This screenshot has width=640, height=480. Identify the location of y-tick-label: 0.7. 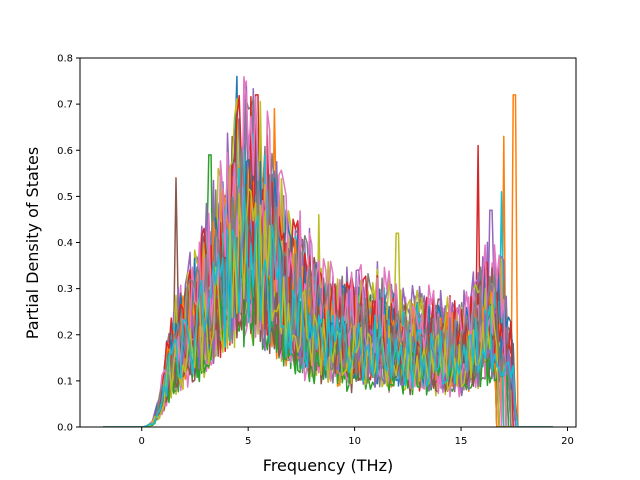
(65, 105).